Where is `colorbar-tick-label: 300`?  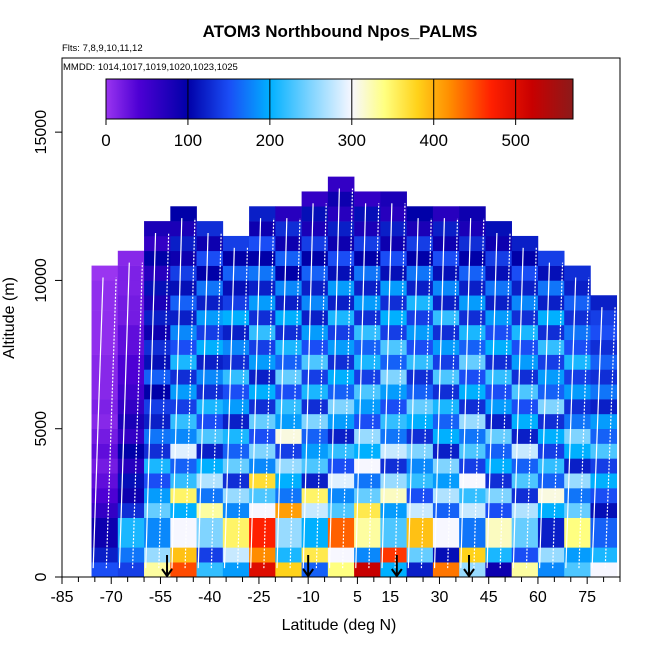
colorbar-tick-label: 300 is located at coordinates (352, 140).